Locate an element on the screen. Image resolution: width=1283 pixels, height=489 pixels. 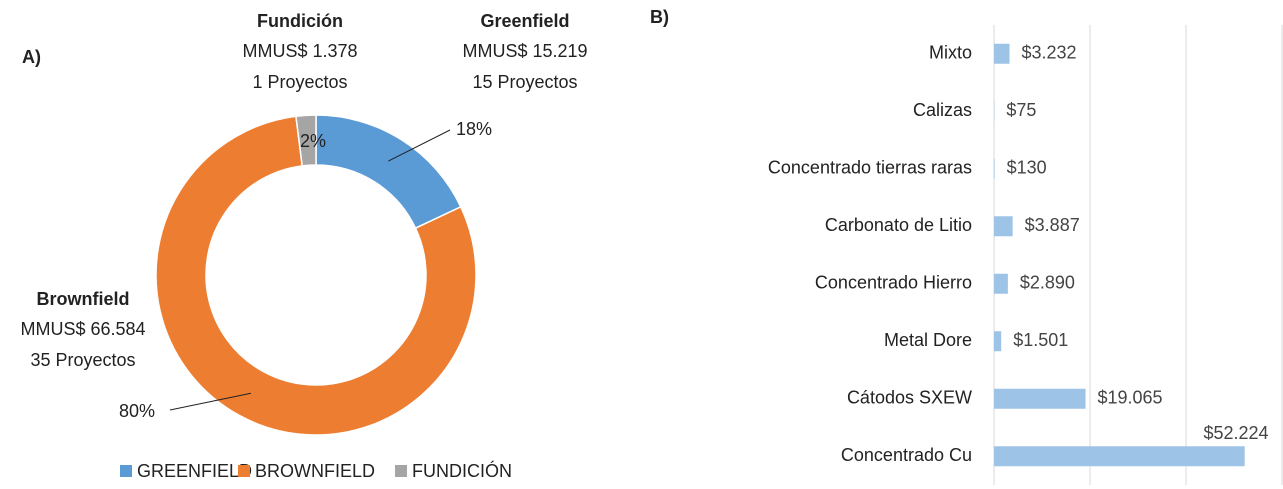
legend-label: FUNDICIÓN is located at coordinates (462, 470).